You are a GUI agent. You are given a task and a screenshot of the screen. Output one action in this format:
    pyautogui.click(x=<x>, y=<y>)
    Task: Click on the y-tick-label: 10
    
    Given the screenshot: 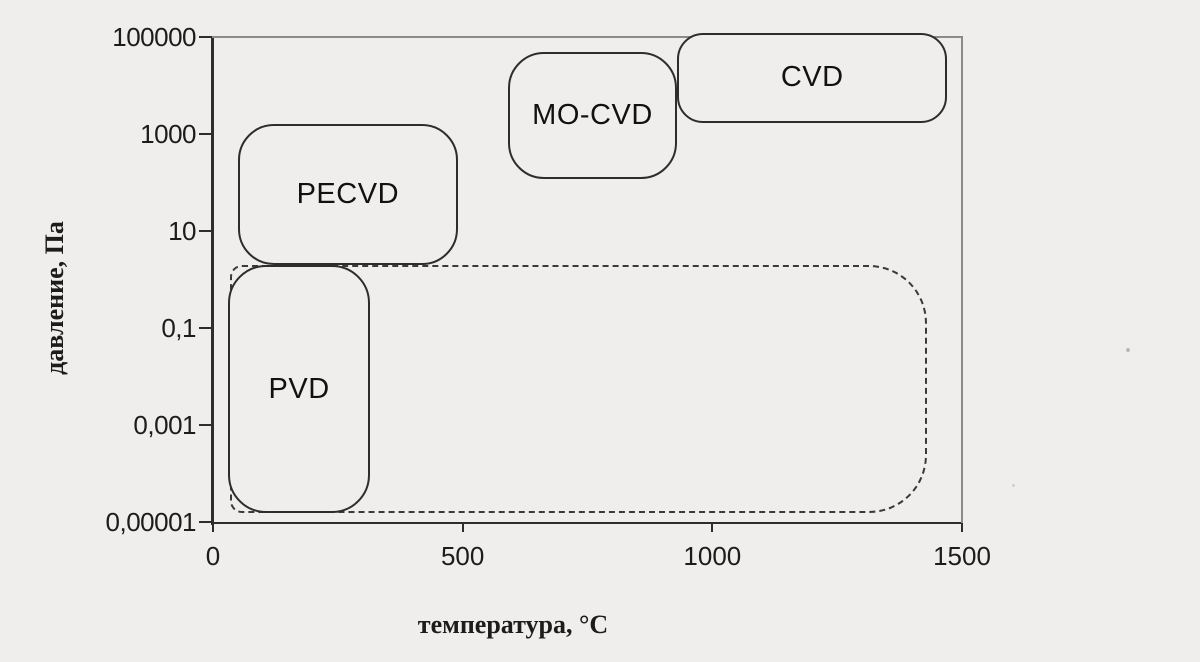 What is the action you would take?
    pyautogui.click(x=182, y=231)
    